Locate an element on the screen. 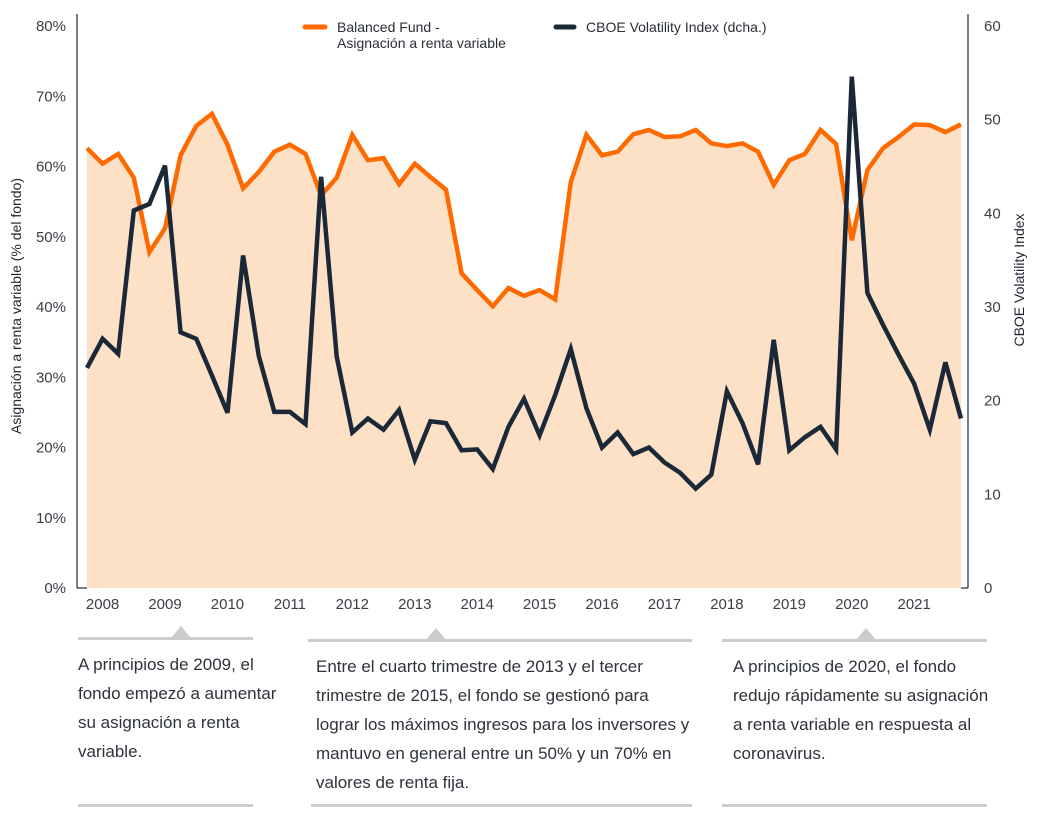  x-tick-label: 2020 is located at coordinates (851, 604).